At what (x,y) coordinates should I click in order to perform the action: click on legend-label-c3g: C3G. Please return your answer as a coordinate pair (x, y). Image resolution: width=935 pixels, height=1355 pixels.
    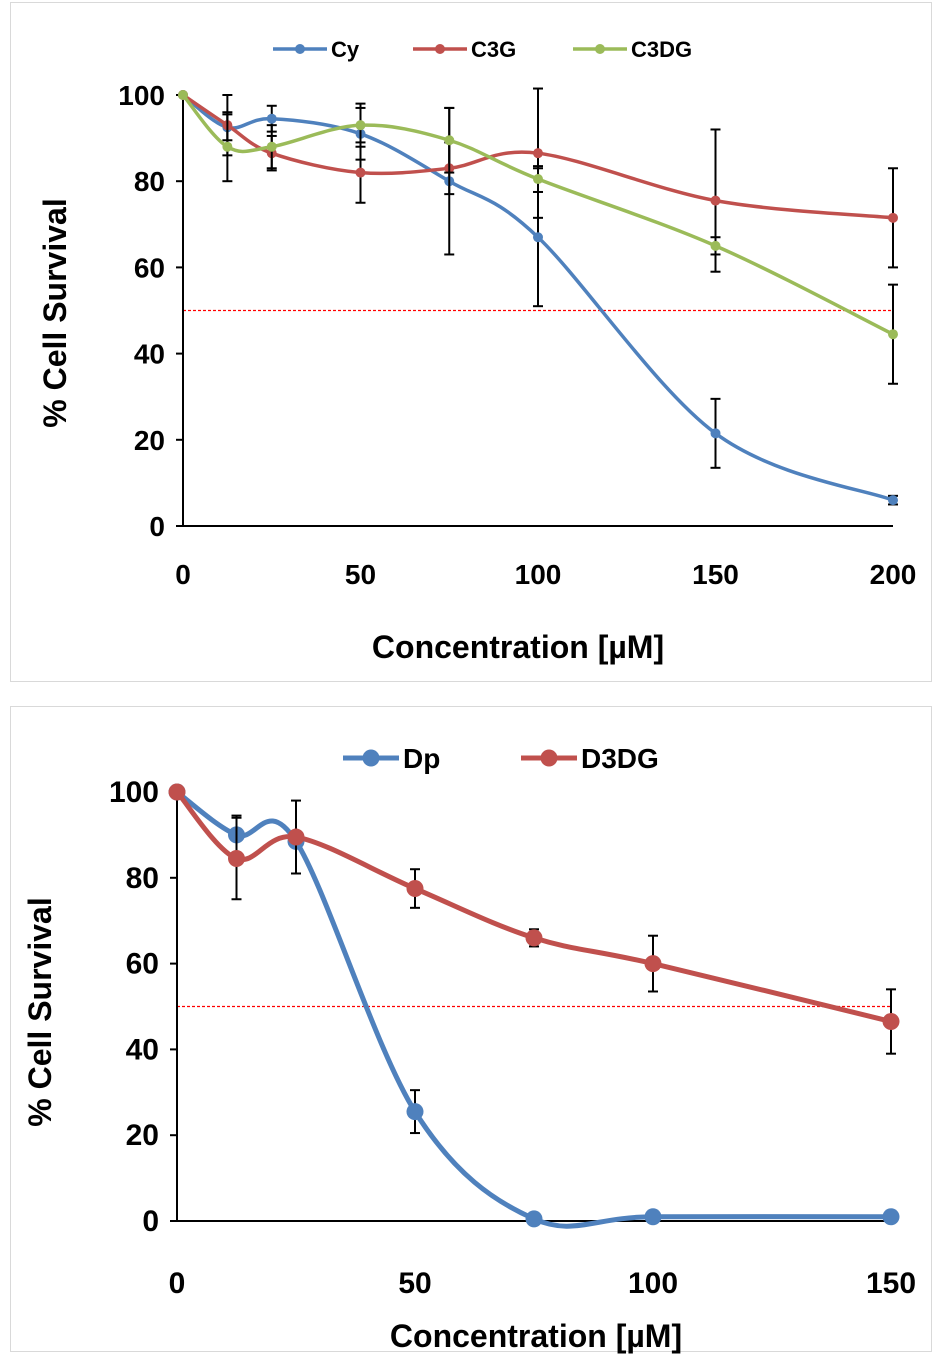
    Looking at the image, I should click on (493, 49).